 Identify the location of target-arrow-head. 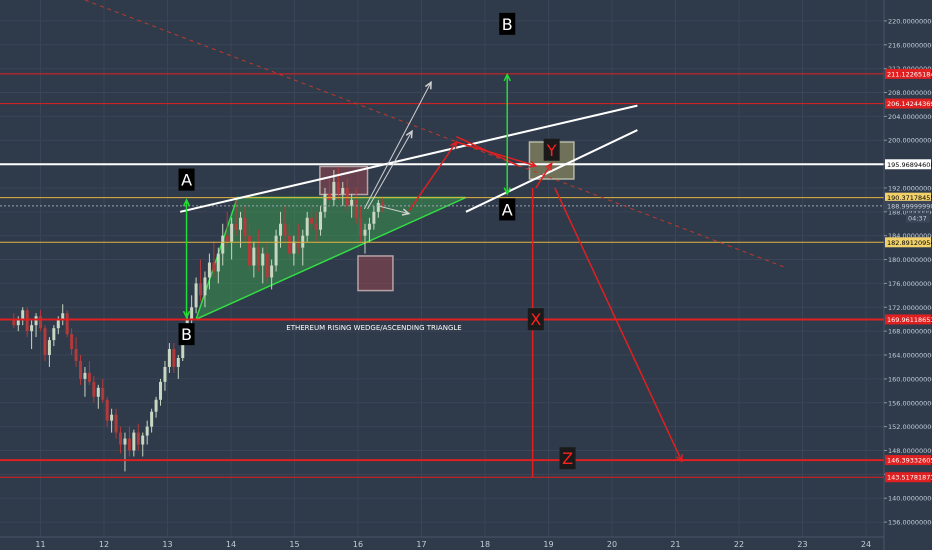
(679, 458).